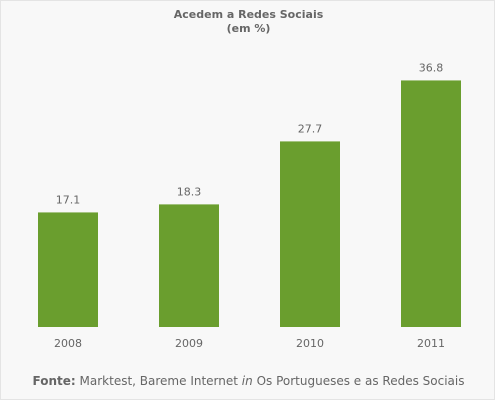 The height and width of the screenshot is (400, 495). What do you see at coordinates (68, 269) in the screenshot?
I see `bar-2008` at bounding box center [68, 269].